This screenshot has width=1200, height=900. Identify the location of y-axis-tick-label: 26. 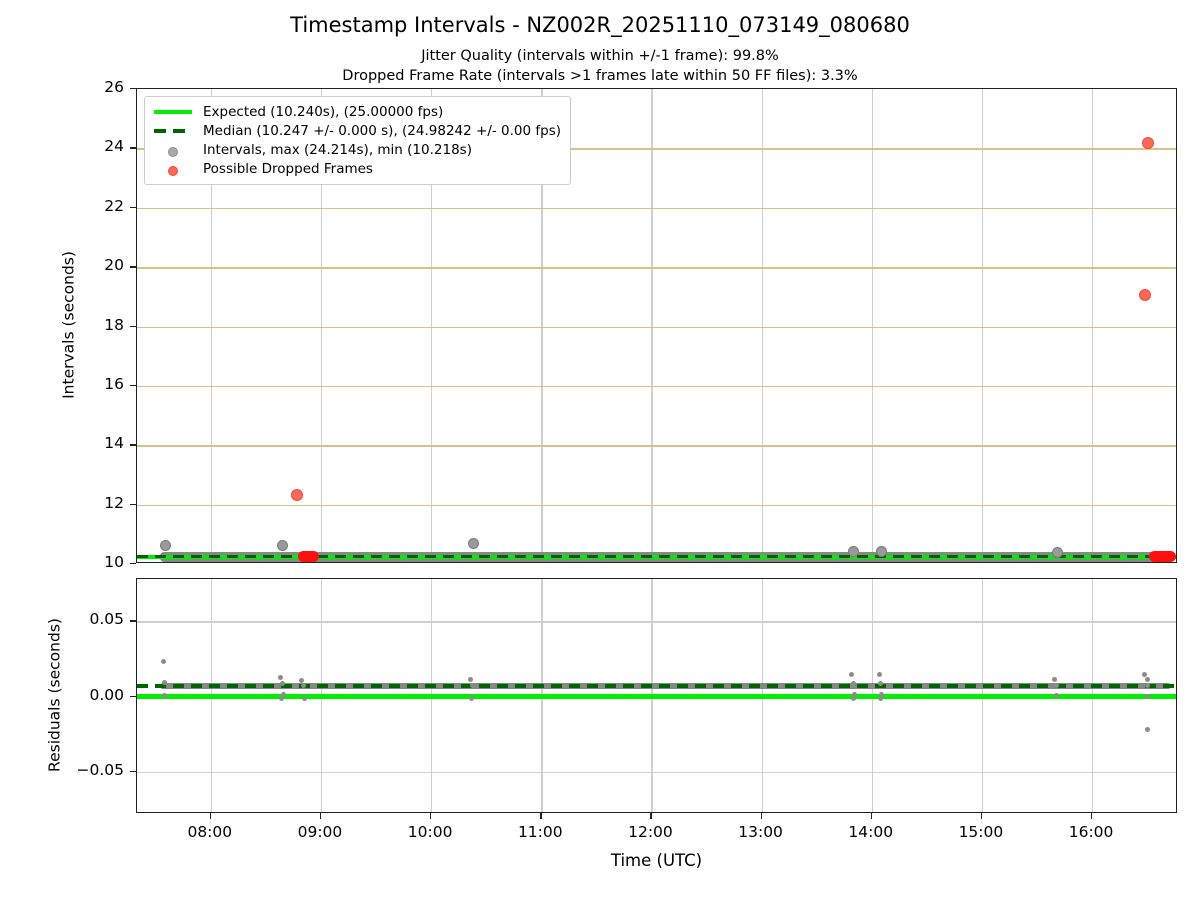
(114, 87).